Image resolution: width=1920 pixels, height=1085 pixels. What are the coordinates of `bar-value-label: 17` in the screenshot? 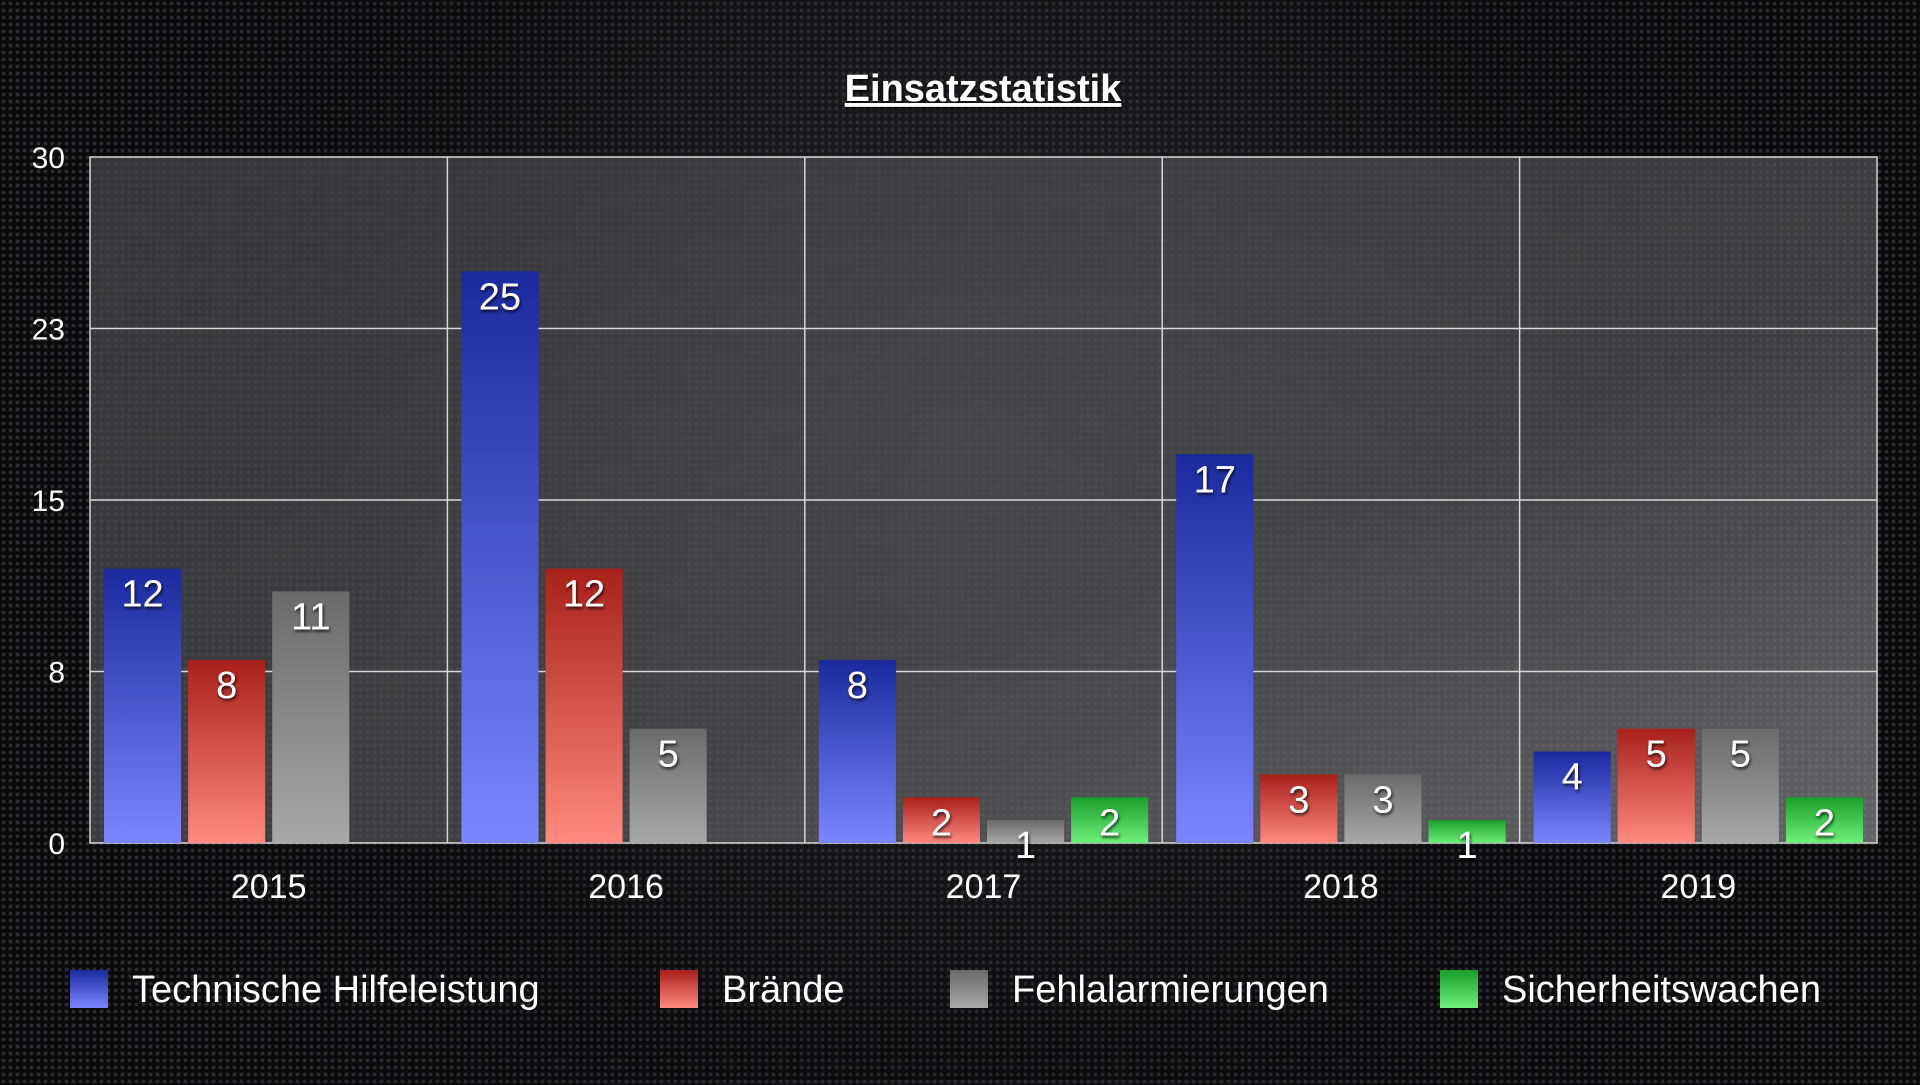 It's located at (1215, 480).